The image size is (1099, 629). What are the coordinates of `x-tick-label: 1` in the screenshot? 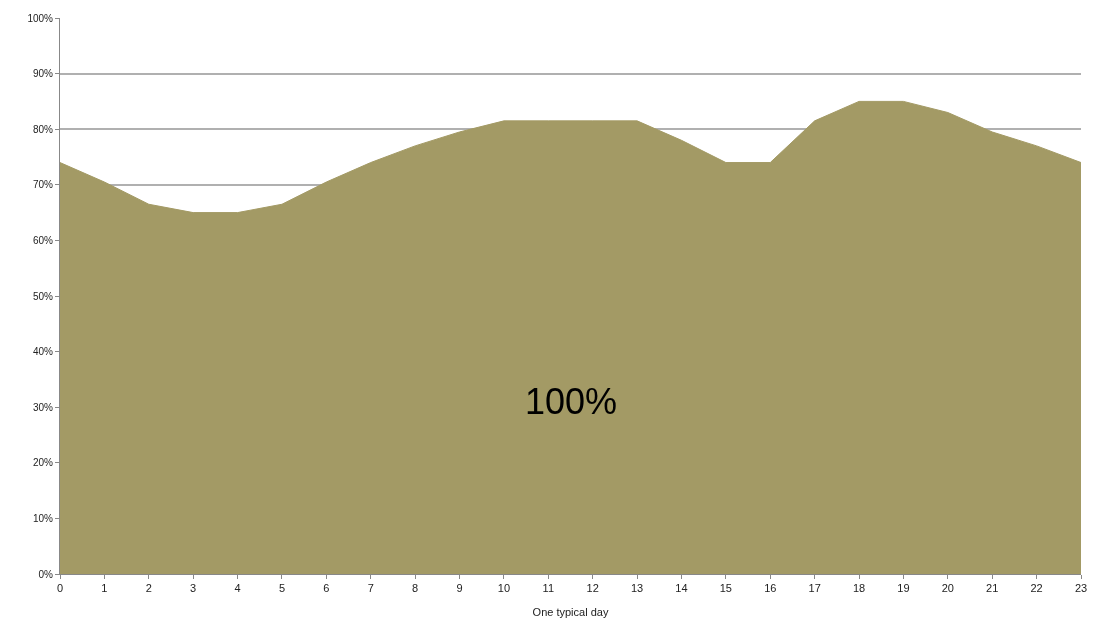 It's located at (104, 588).